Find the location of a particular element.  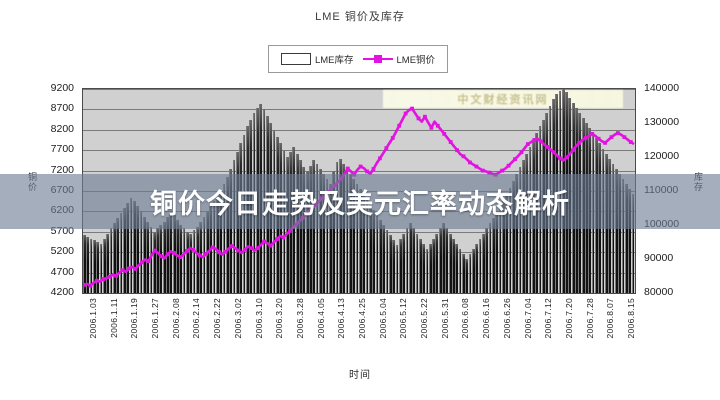

line-swatch-icon is located at coordinates (377, 59).